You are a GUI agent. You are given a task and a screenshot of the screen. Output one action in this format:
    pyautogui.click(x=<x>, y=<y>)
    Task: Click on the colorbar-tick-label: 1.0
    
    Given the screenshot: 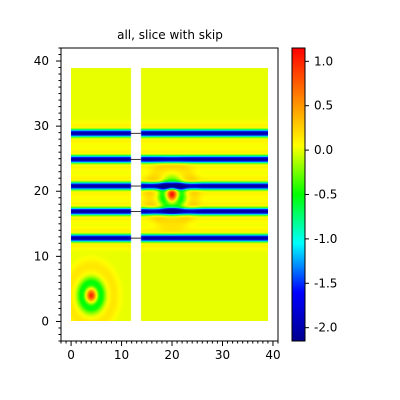 What is the action you would take?
    pyautogui.click(x=323, y=61)
    